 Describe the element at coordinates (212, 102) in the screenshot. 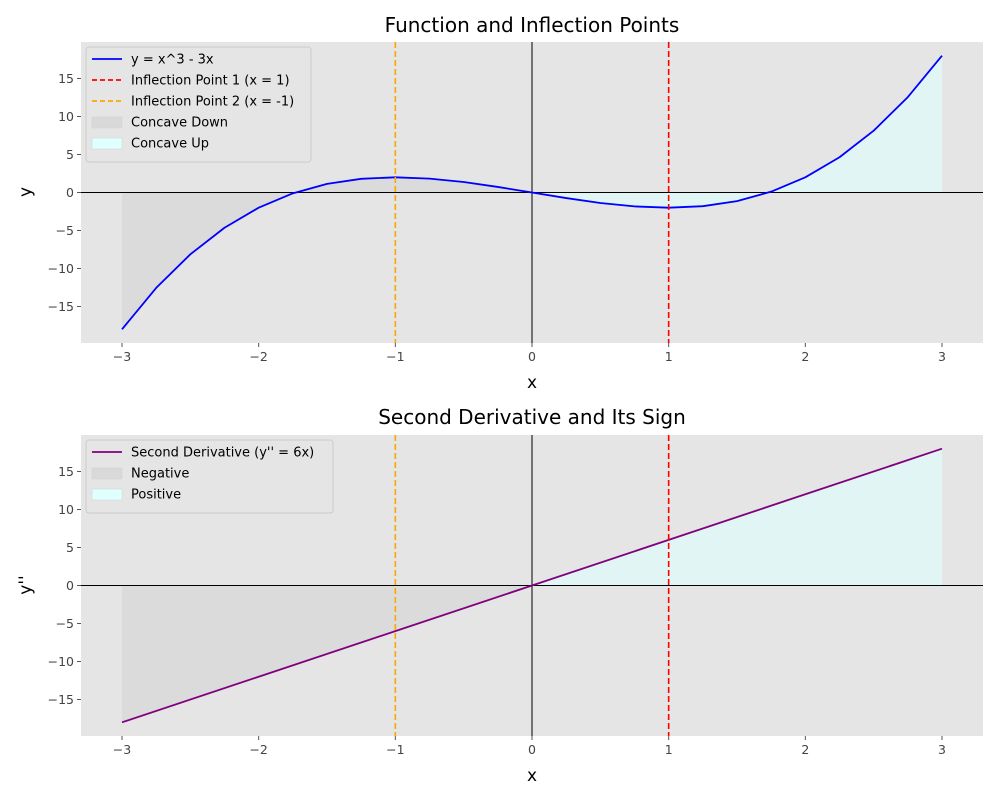

I see `legend-label: Inflection Point 2 (x = -1)` at that location.